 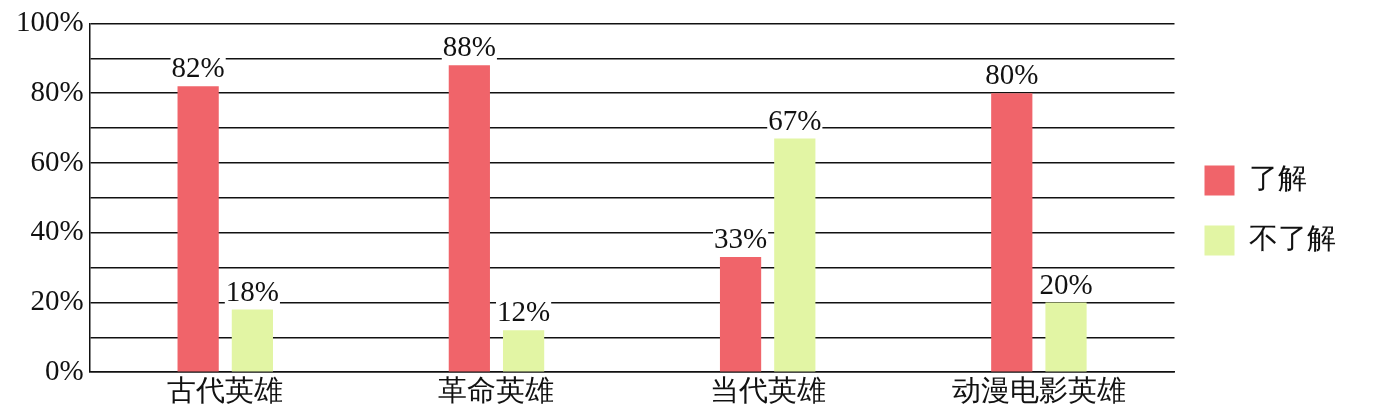 I want to click on x-tick-label: 动漫电影英雄, so click(x=1038, y=390).